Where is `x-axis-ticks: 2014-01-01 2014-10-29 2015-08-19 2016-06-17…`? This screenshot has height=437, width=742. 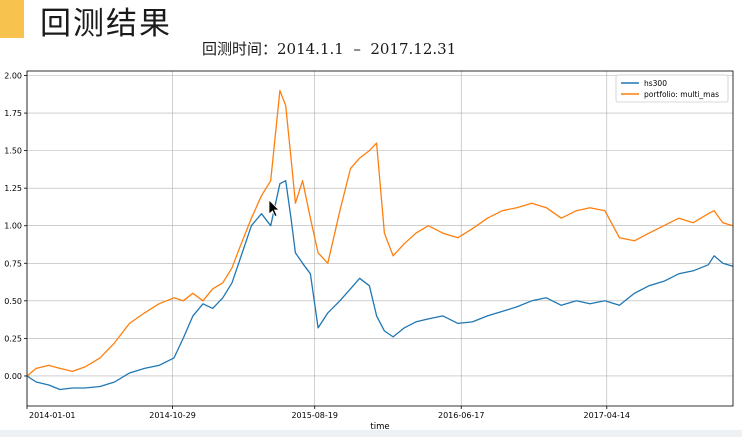 x-axis-ticks: 2014-01-01 2014-10-29 2015-08-19 2016-06-17… is located at coordinates (328, 413).